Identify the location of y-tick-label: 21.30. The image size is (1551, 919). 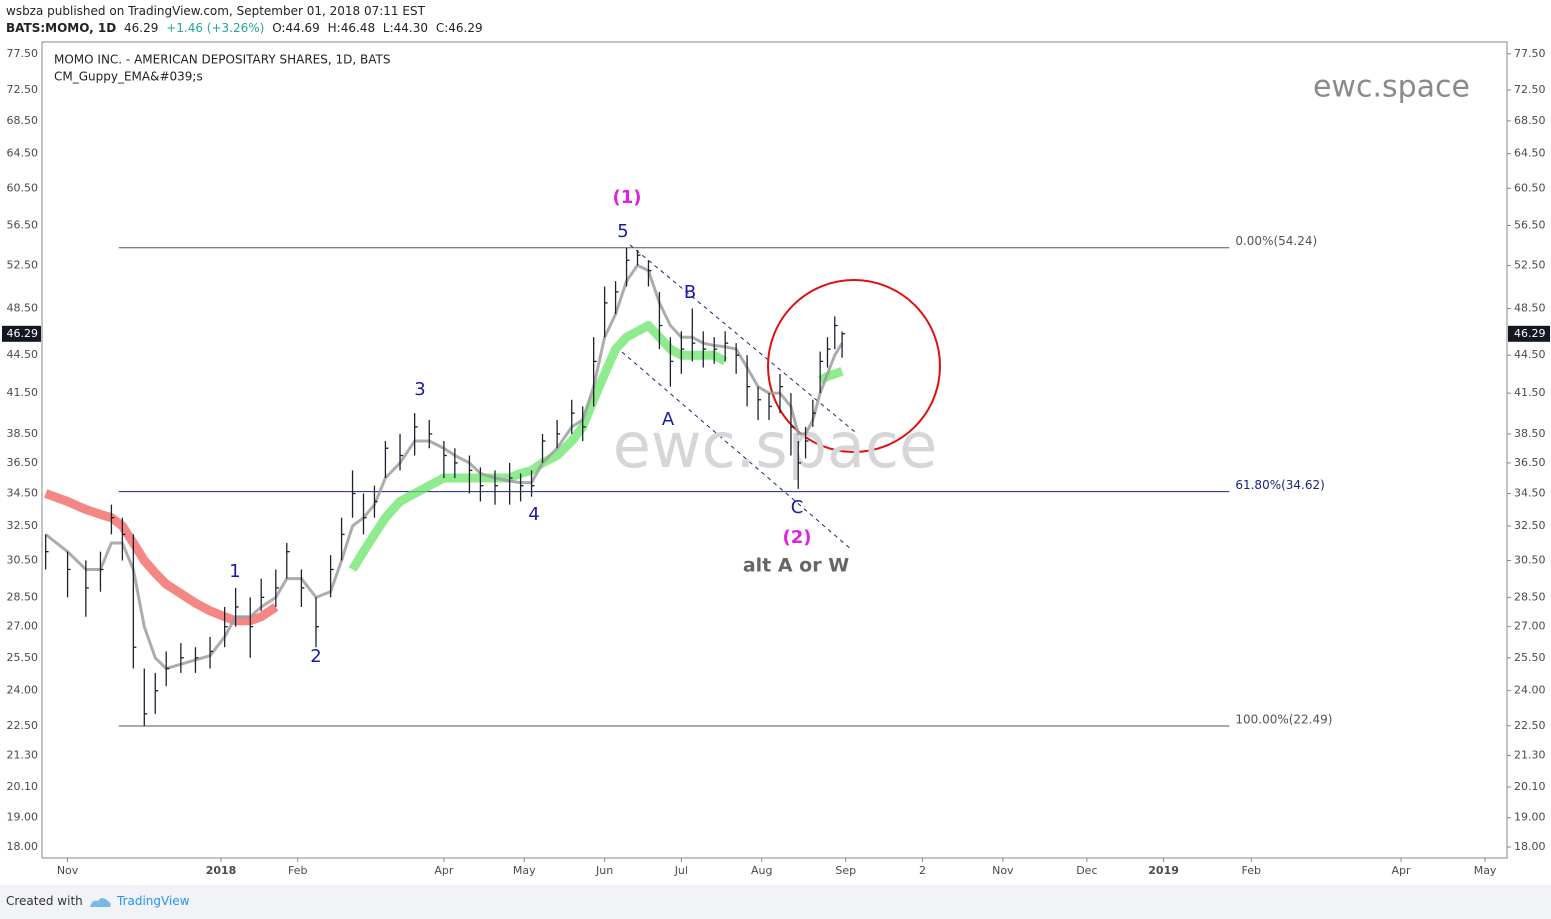
(23, 755).